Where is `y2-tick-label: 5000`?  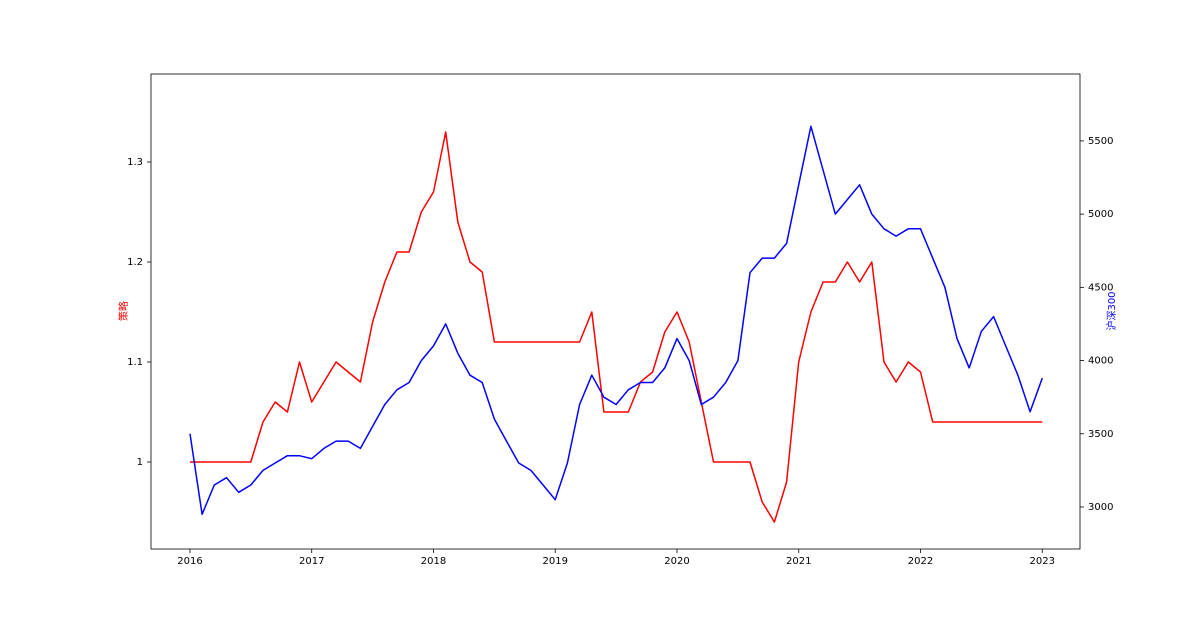
y2-tick-label: 5000 is located at coordinates (1100, 214).